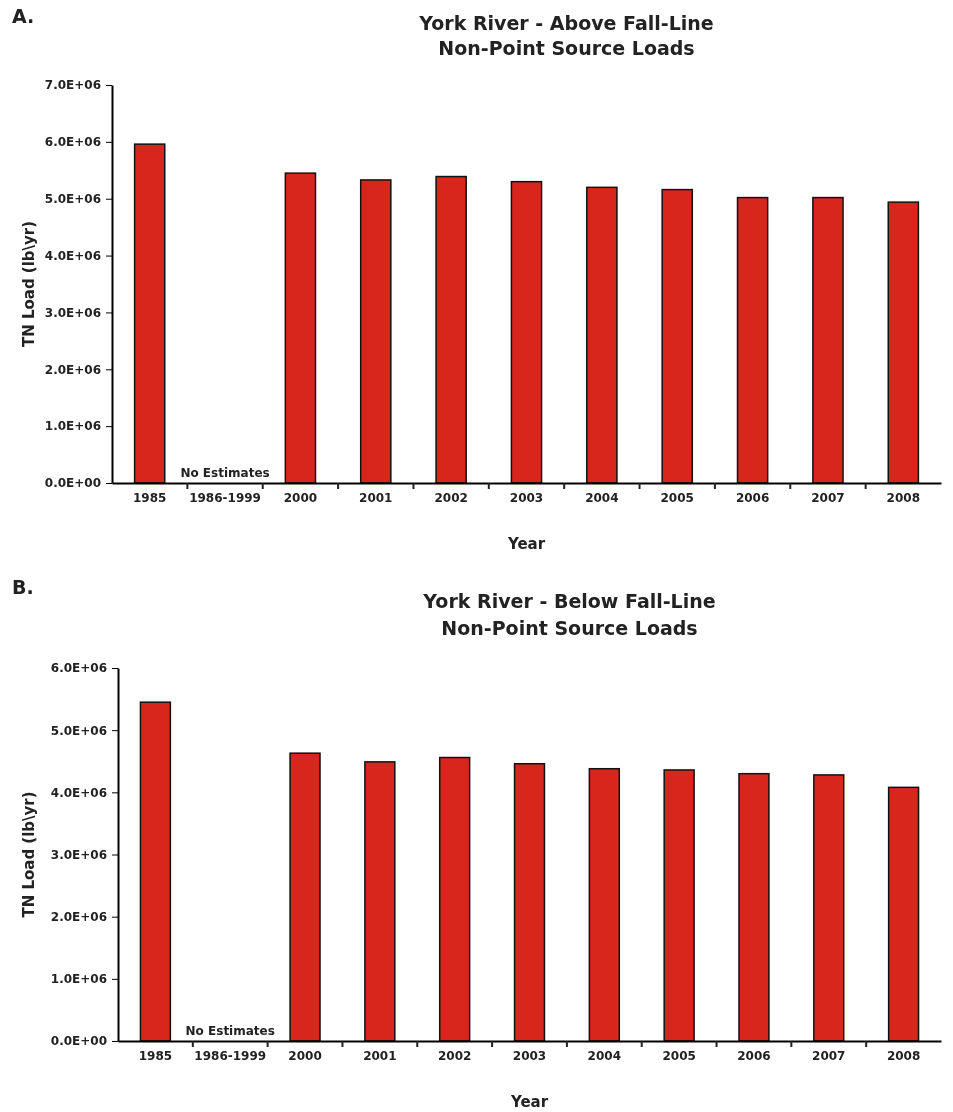 This screenshot has width=953, height=1112. What do you see at coordinates (569, 601) in the screenshot?
I see `chart-title: York River - Below Fall-Line` at bounding box center [569, 601].